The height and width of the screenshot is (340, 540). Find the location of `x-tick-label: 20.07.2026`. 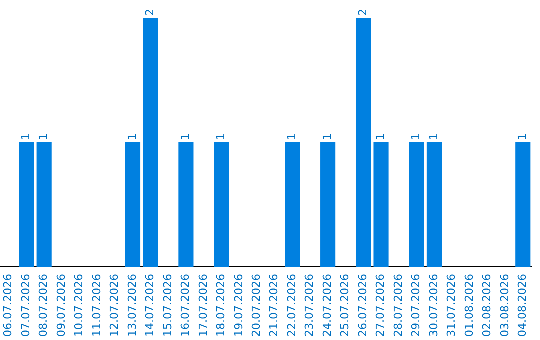

x-tick-label: 20.07.2026 is located at coordinates (256, 306).